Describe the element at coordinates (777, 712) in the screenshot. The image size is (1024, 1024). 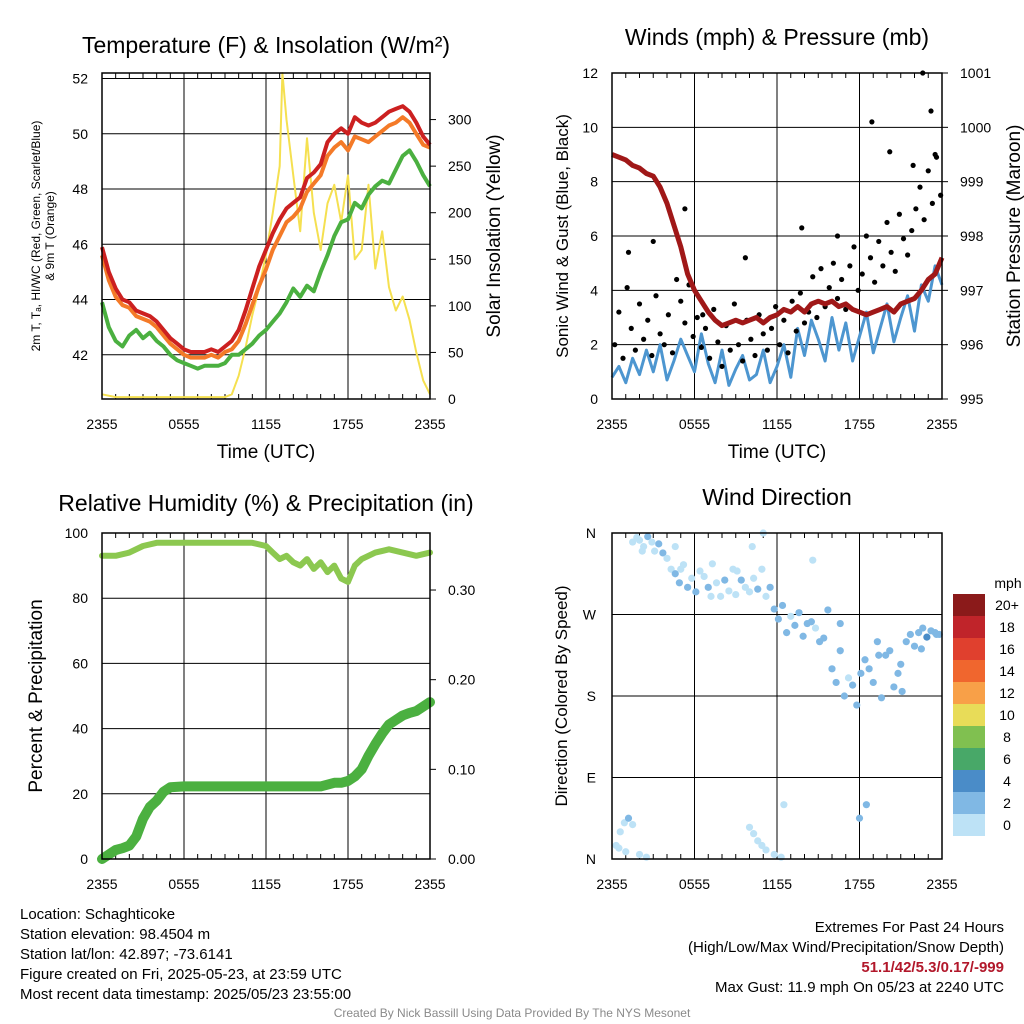
I see `wind-direction-frame: 2355 0555 1155 1755 2355` at that location.